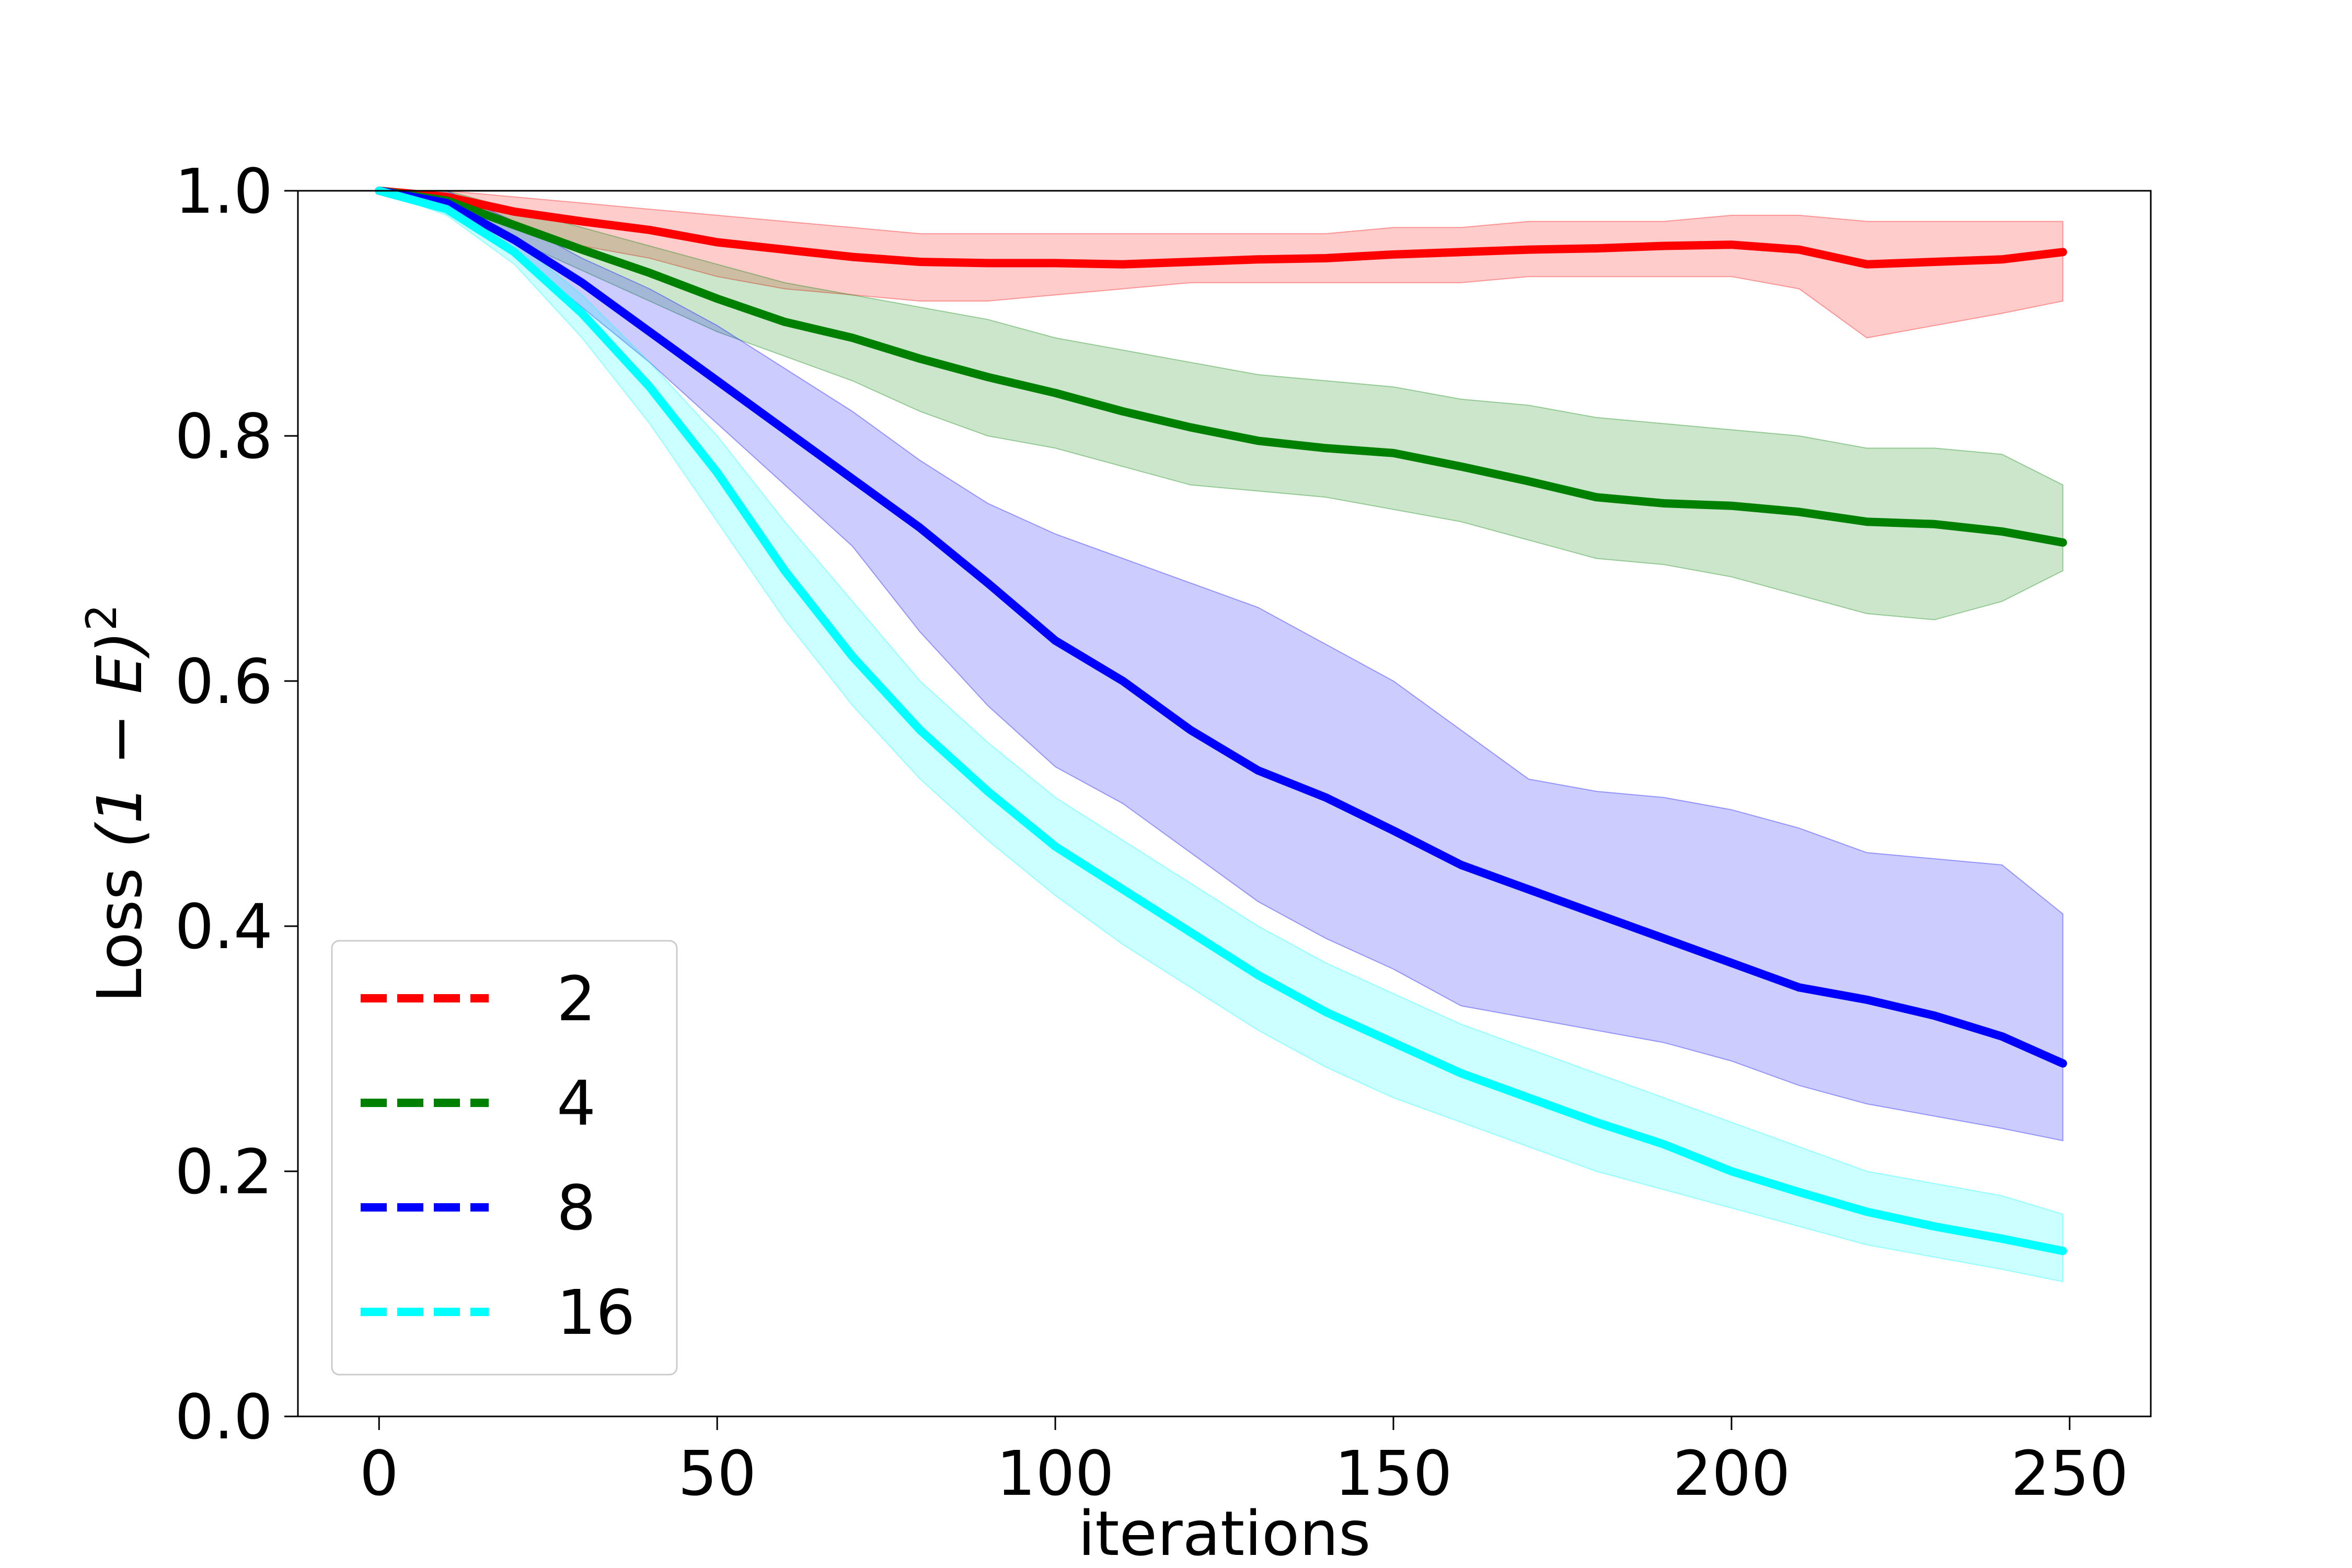 The width and height of the screenshot is (2352, 1568). I want to click on legend-box, so click(504, 1158).